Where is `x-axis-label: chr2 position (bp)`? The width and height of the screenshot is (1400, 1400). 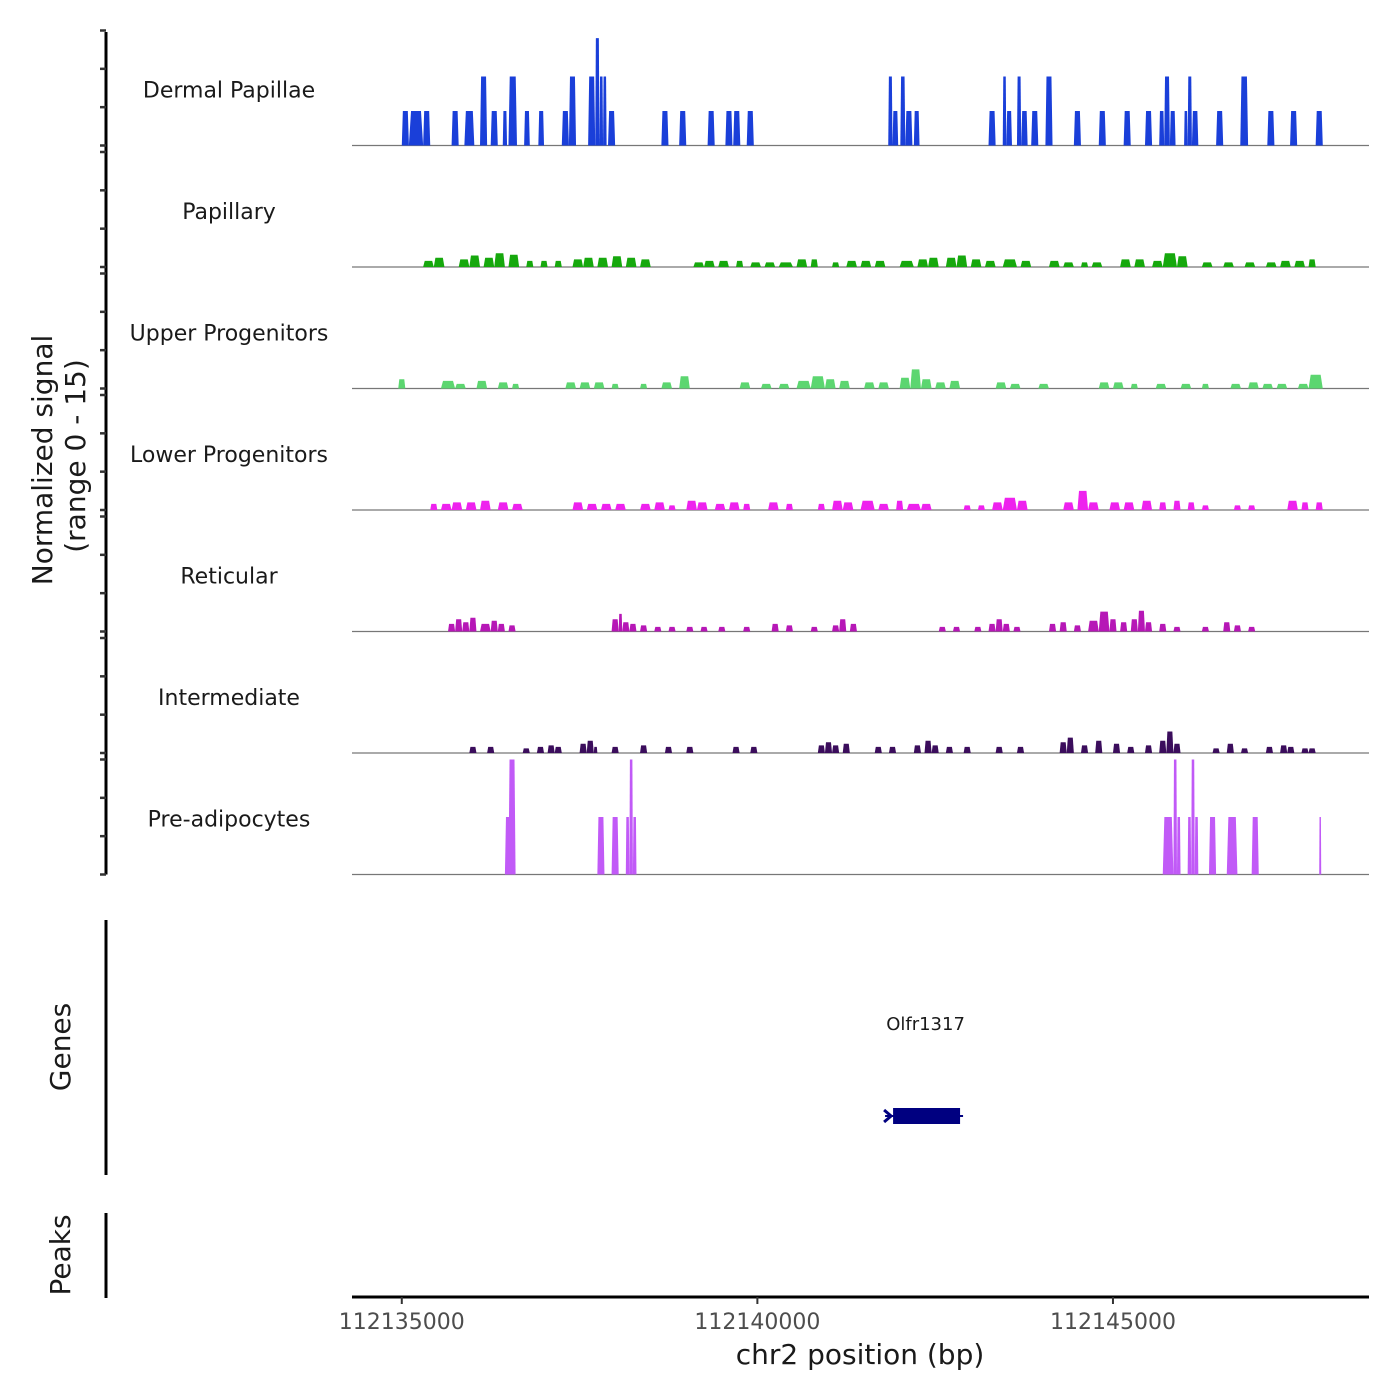 x-axis-label: chr2 position (bp) is located at coordinates (860, 1354).